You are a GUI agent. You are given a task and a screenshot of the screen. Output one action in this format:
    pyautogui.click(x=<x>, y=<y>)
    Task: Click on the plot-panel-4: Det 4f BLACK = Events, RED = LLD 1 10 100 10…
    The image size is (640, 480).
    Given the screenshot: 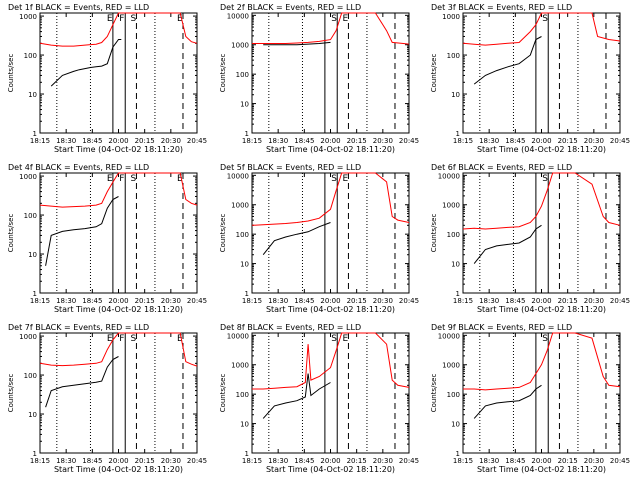 What is the action you would take?
    pyautogui.click(x=107, y=238)
    